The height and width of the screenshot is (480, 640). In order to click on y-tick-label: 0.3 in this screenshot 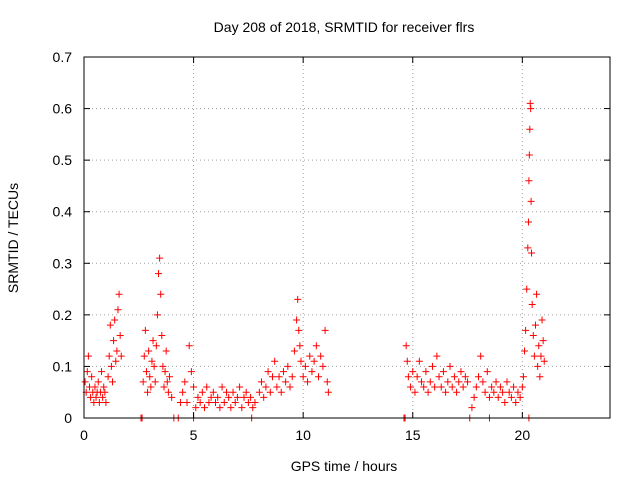, I will do `click(63, 263)`.